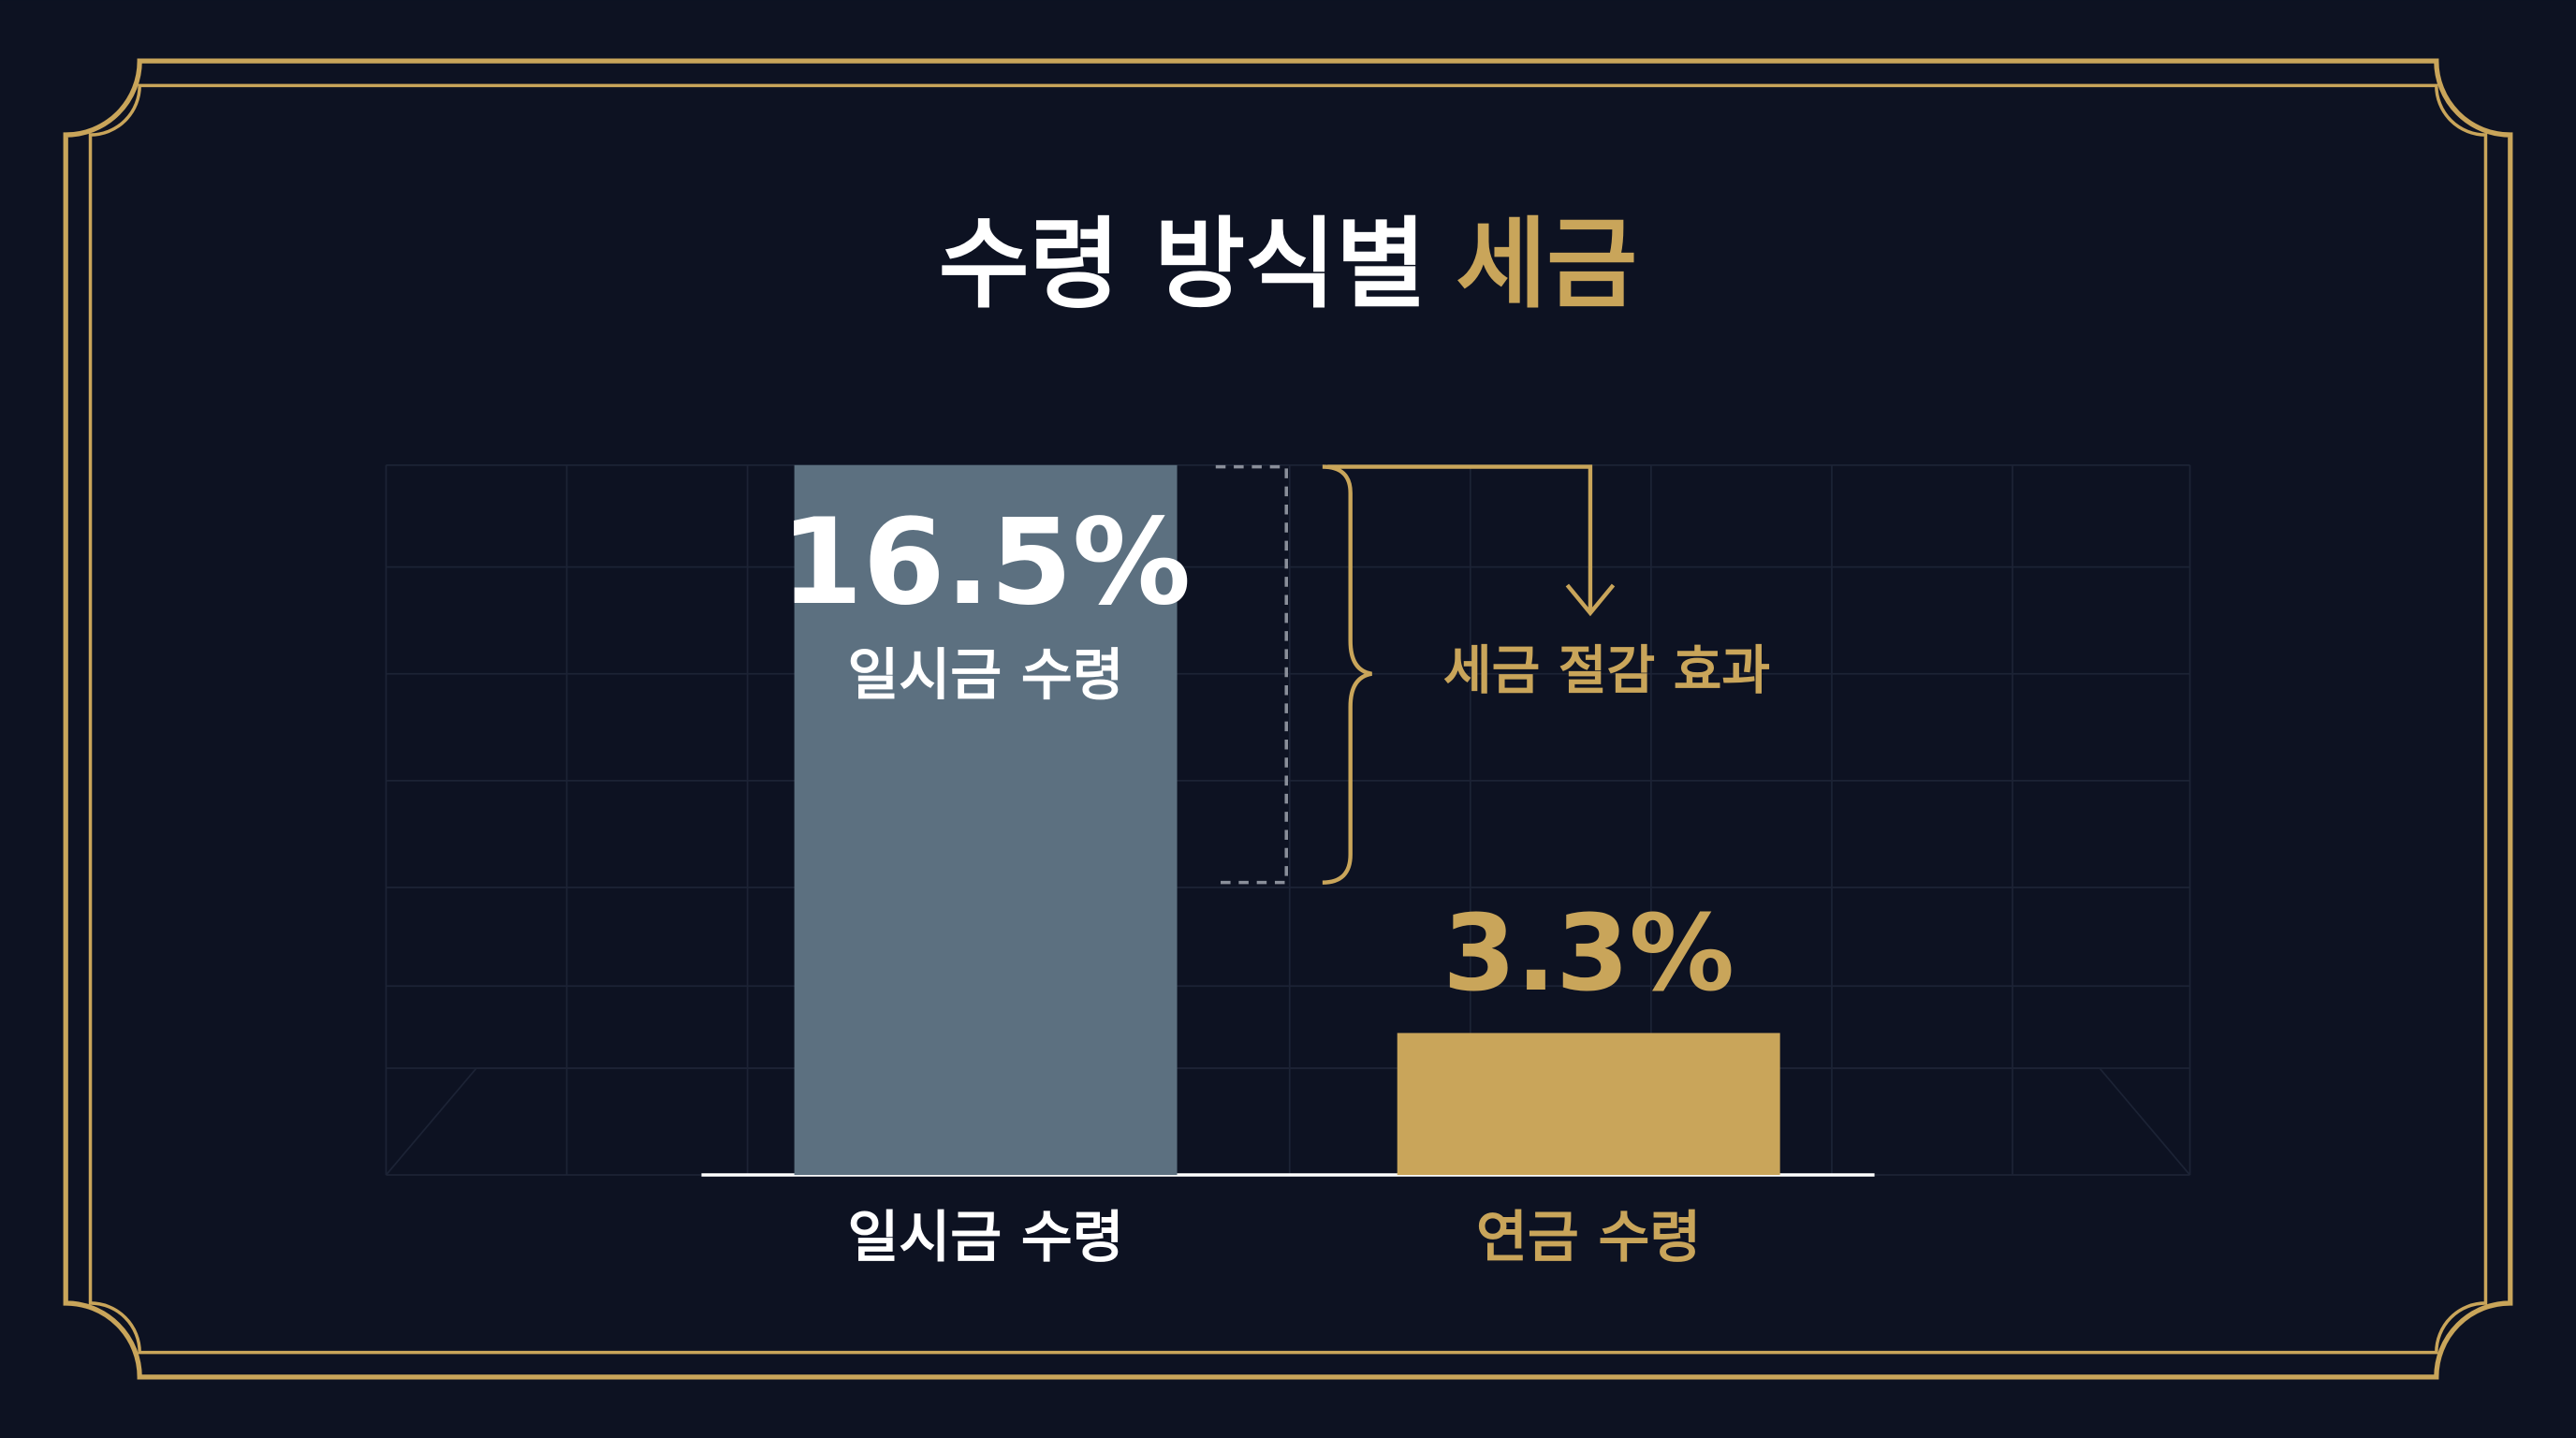  Describe the element at coordinates (1347, 674) in the screenshot. I see `brace` at that location.